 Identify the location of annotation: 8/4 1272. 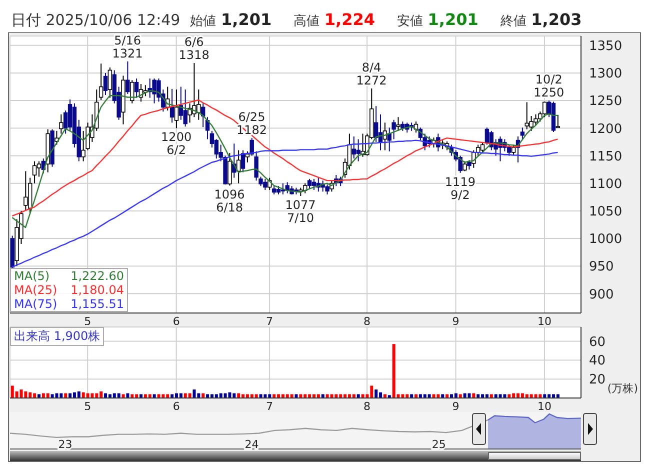
(371, 74).